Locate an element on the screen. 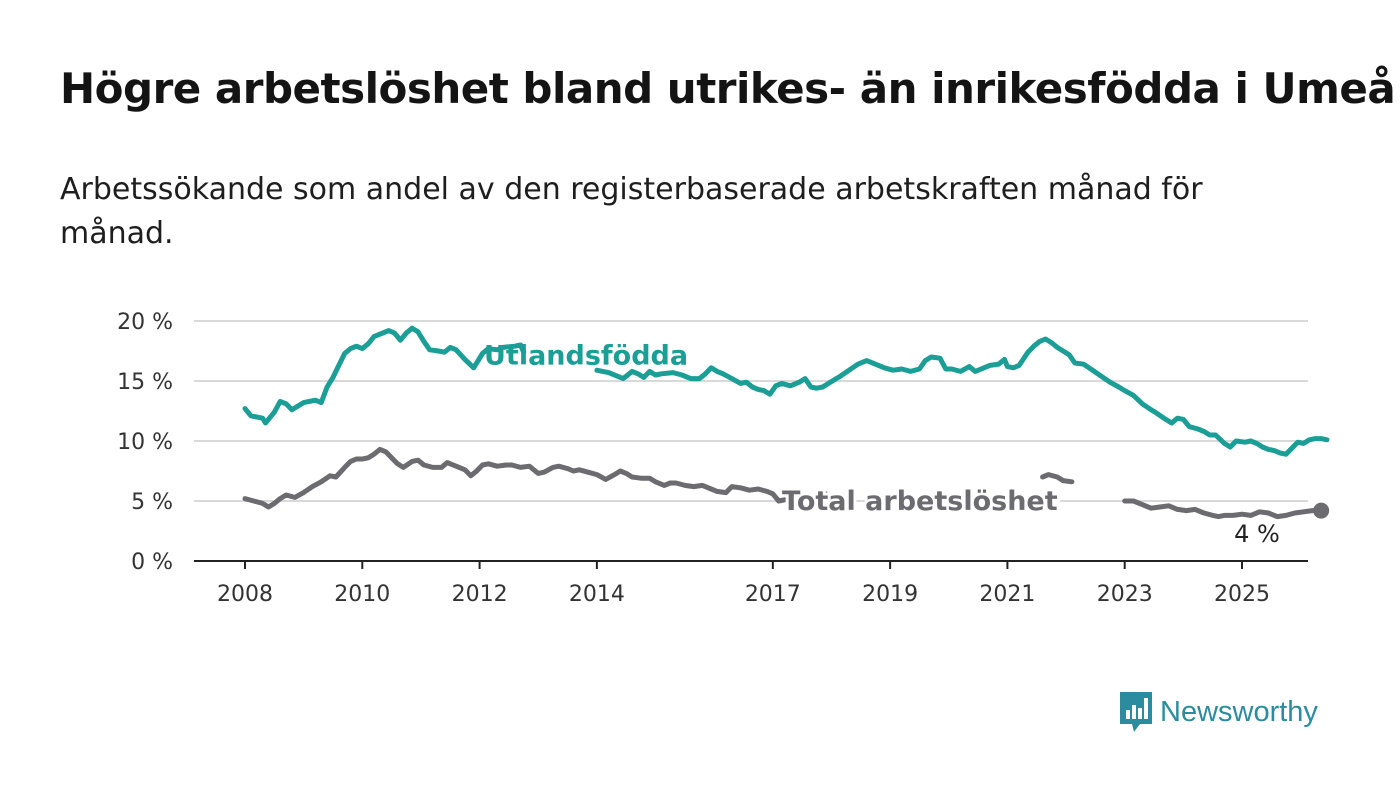 This screenshot has width=1400, height=794. x-axis-ticks: 2008 2010 2012 2014 2017 2019 2021 2023 2025 is located at coordinates (743, 584).